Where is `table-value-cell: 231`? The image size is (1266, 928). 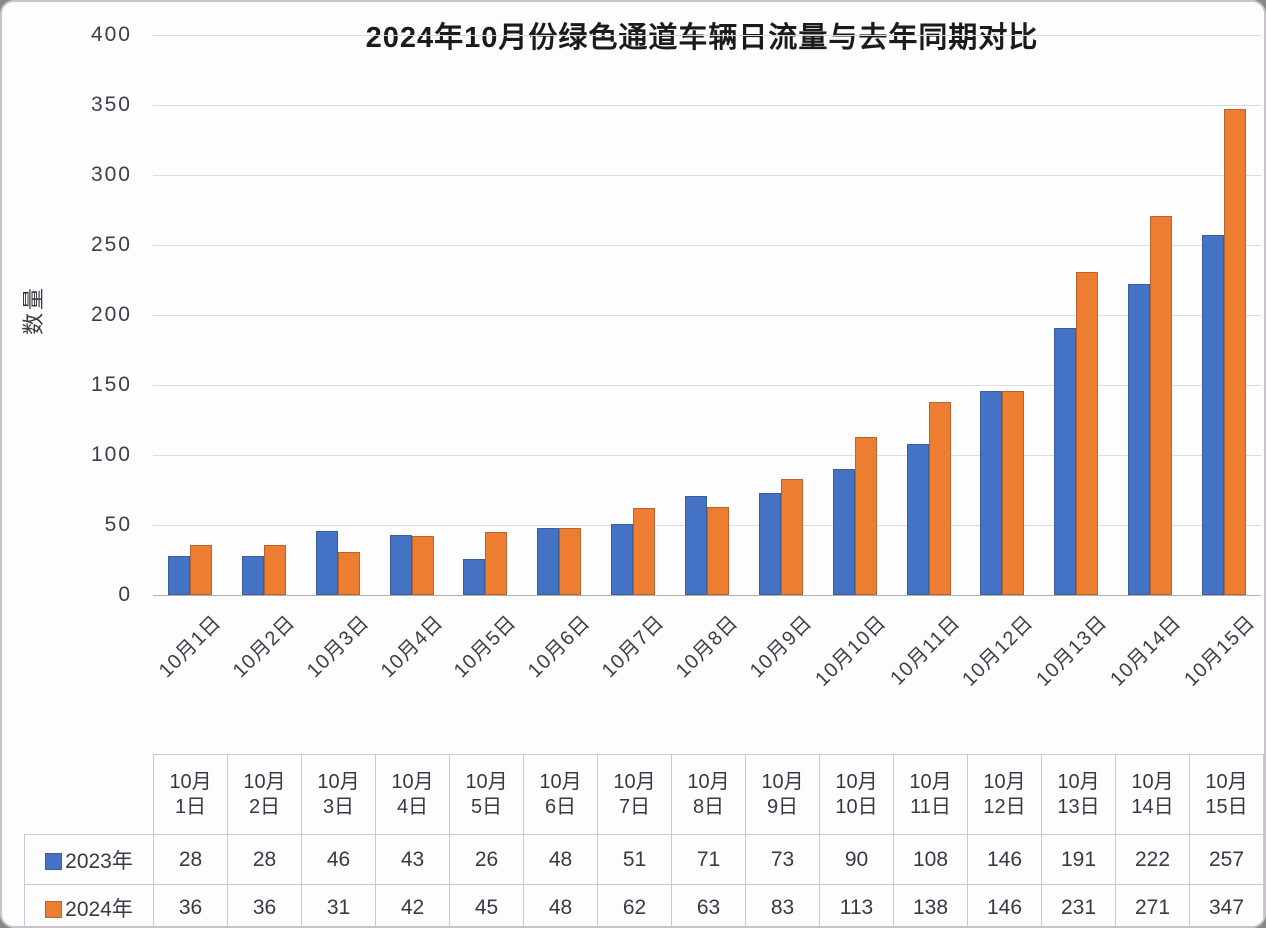 table-value-cell: 231 is located at coordinates (1078, 905).